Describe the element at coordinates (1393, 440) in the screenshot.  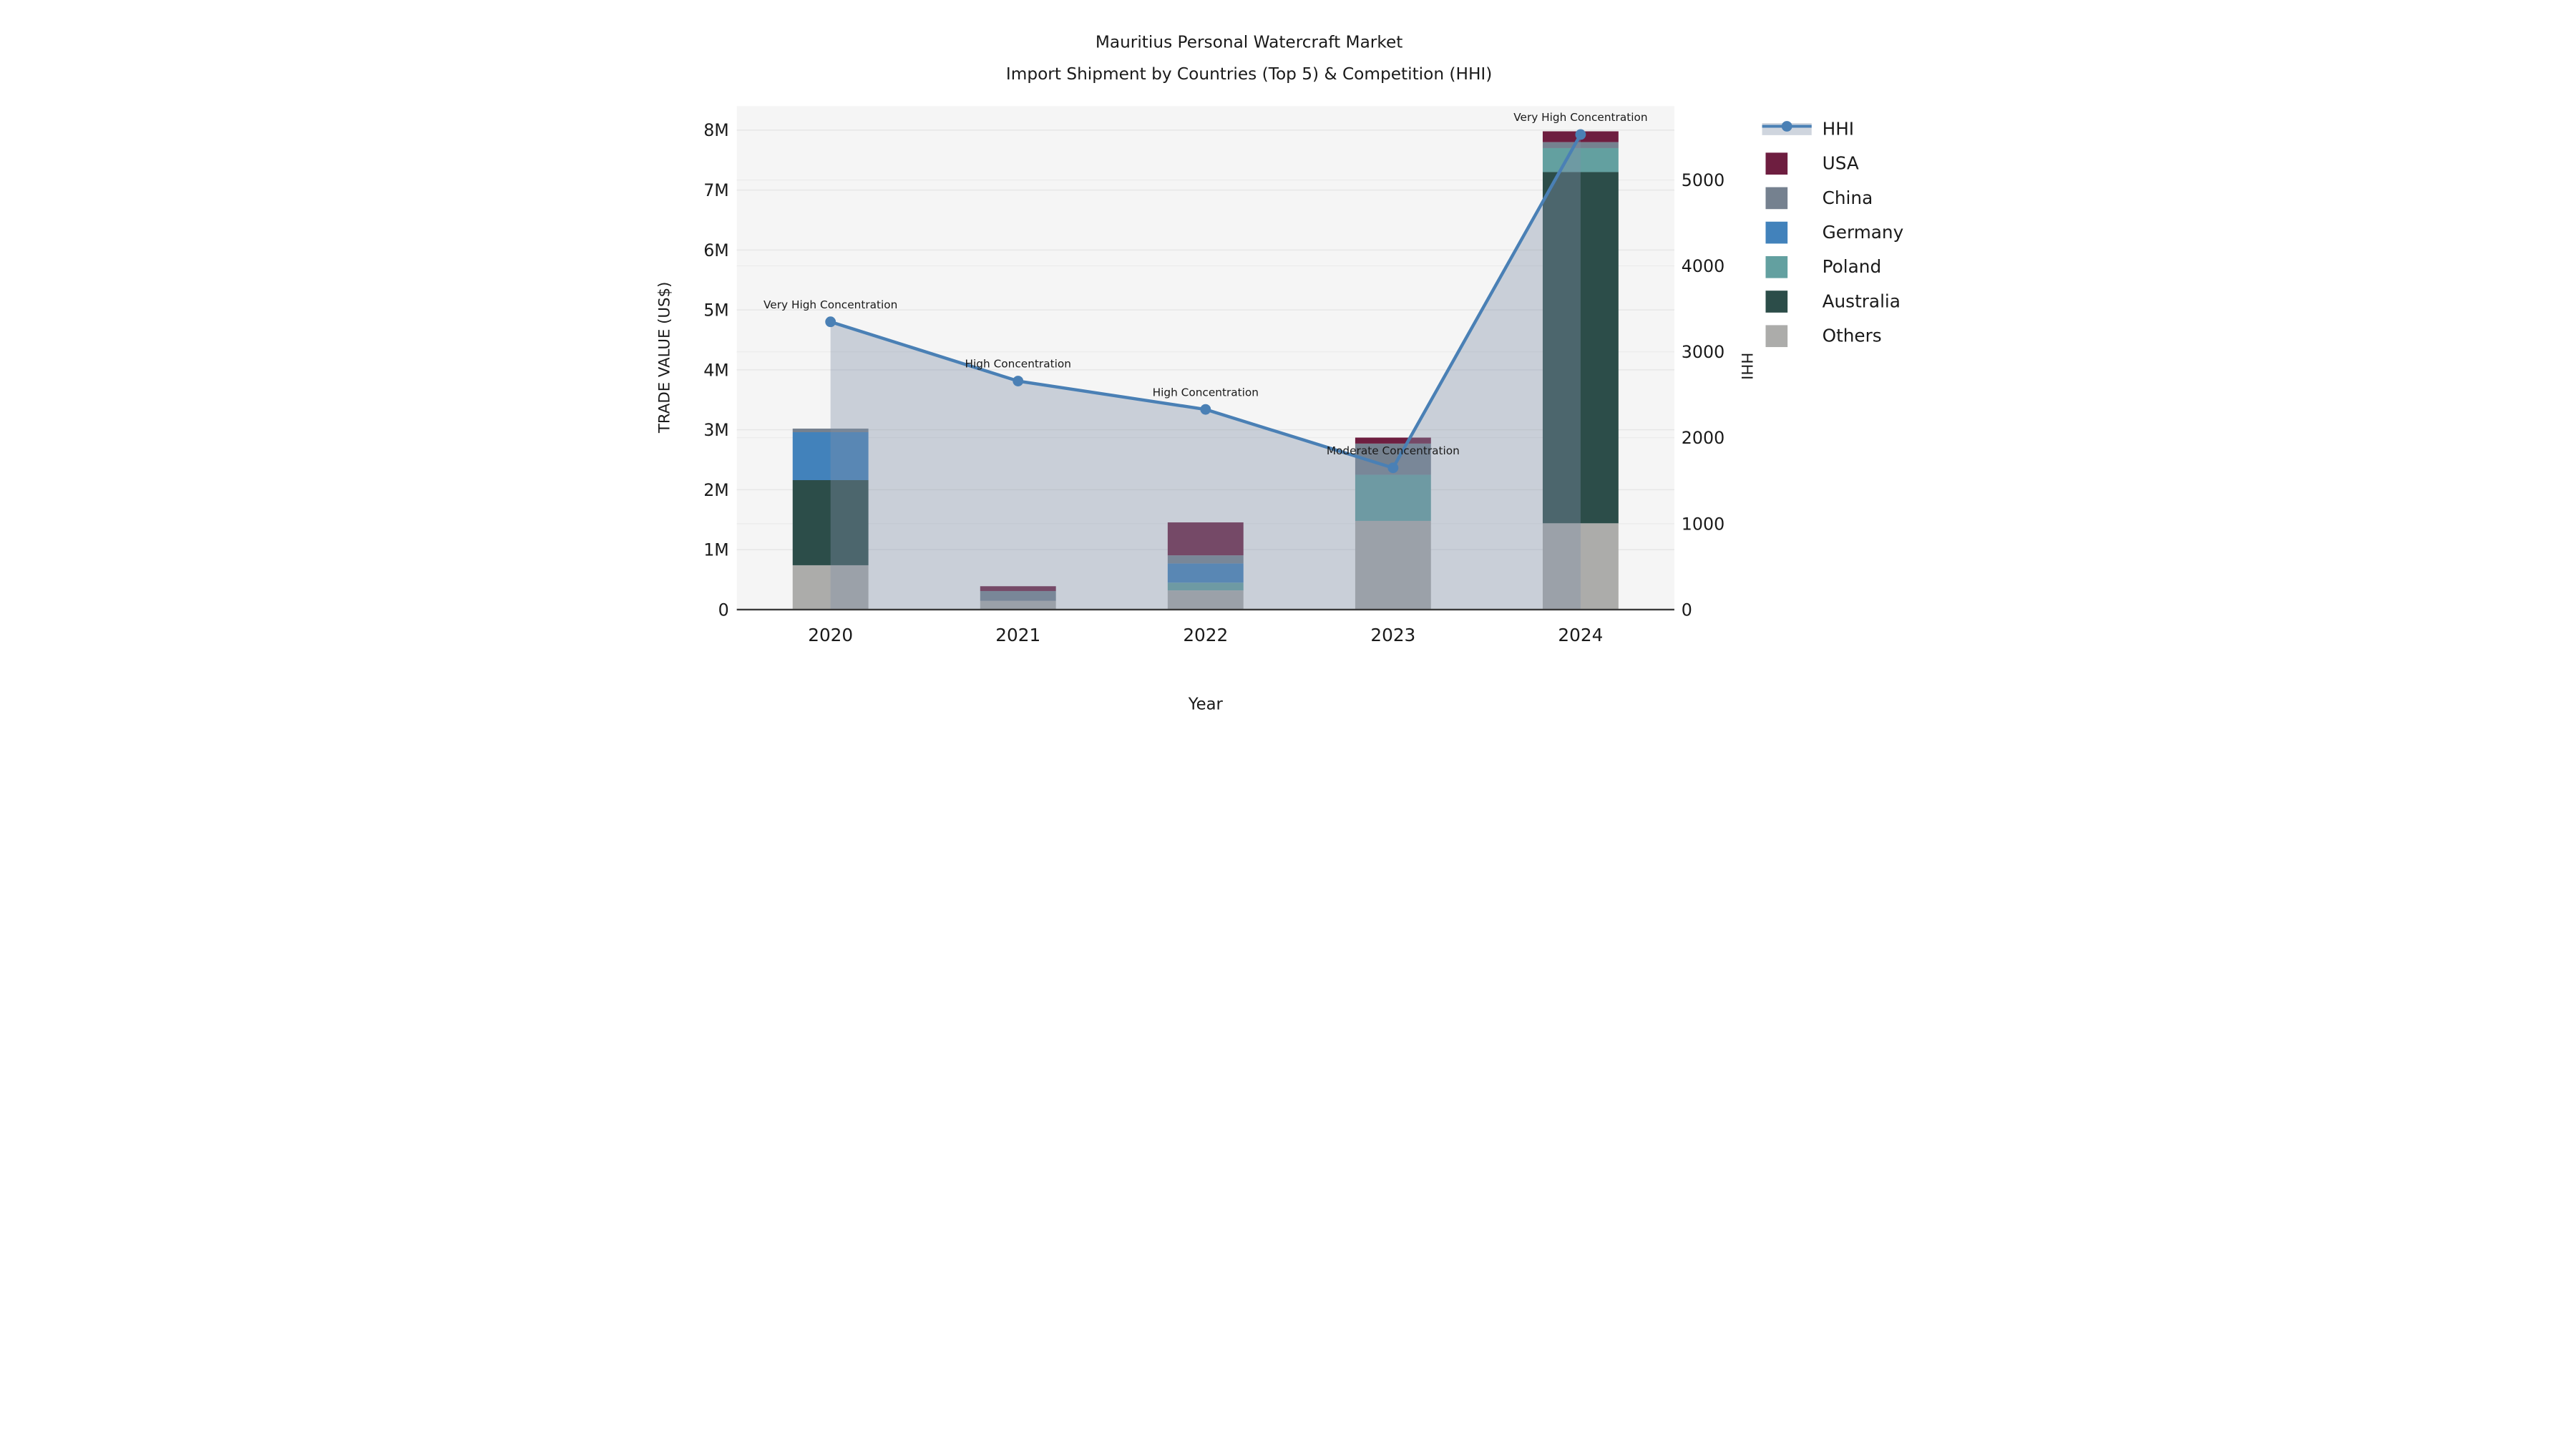
I see `bar-usa-2023` at that location.